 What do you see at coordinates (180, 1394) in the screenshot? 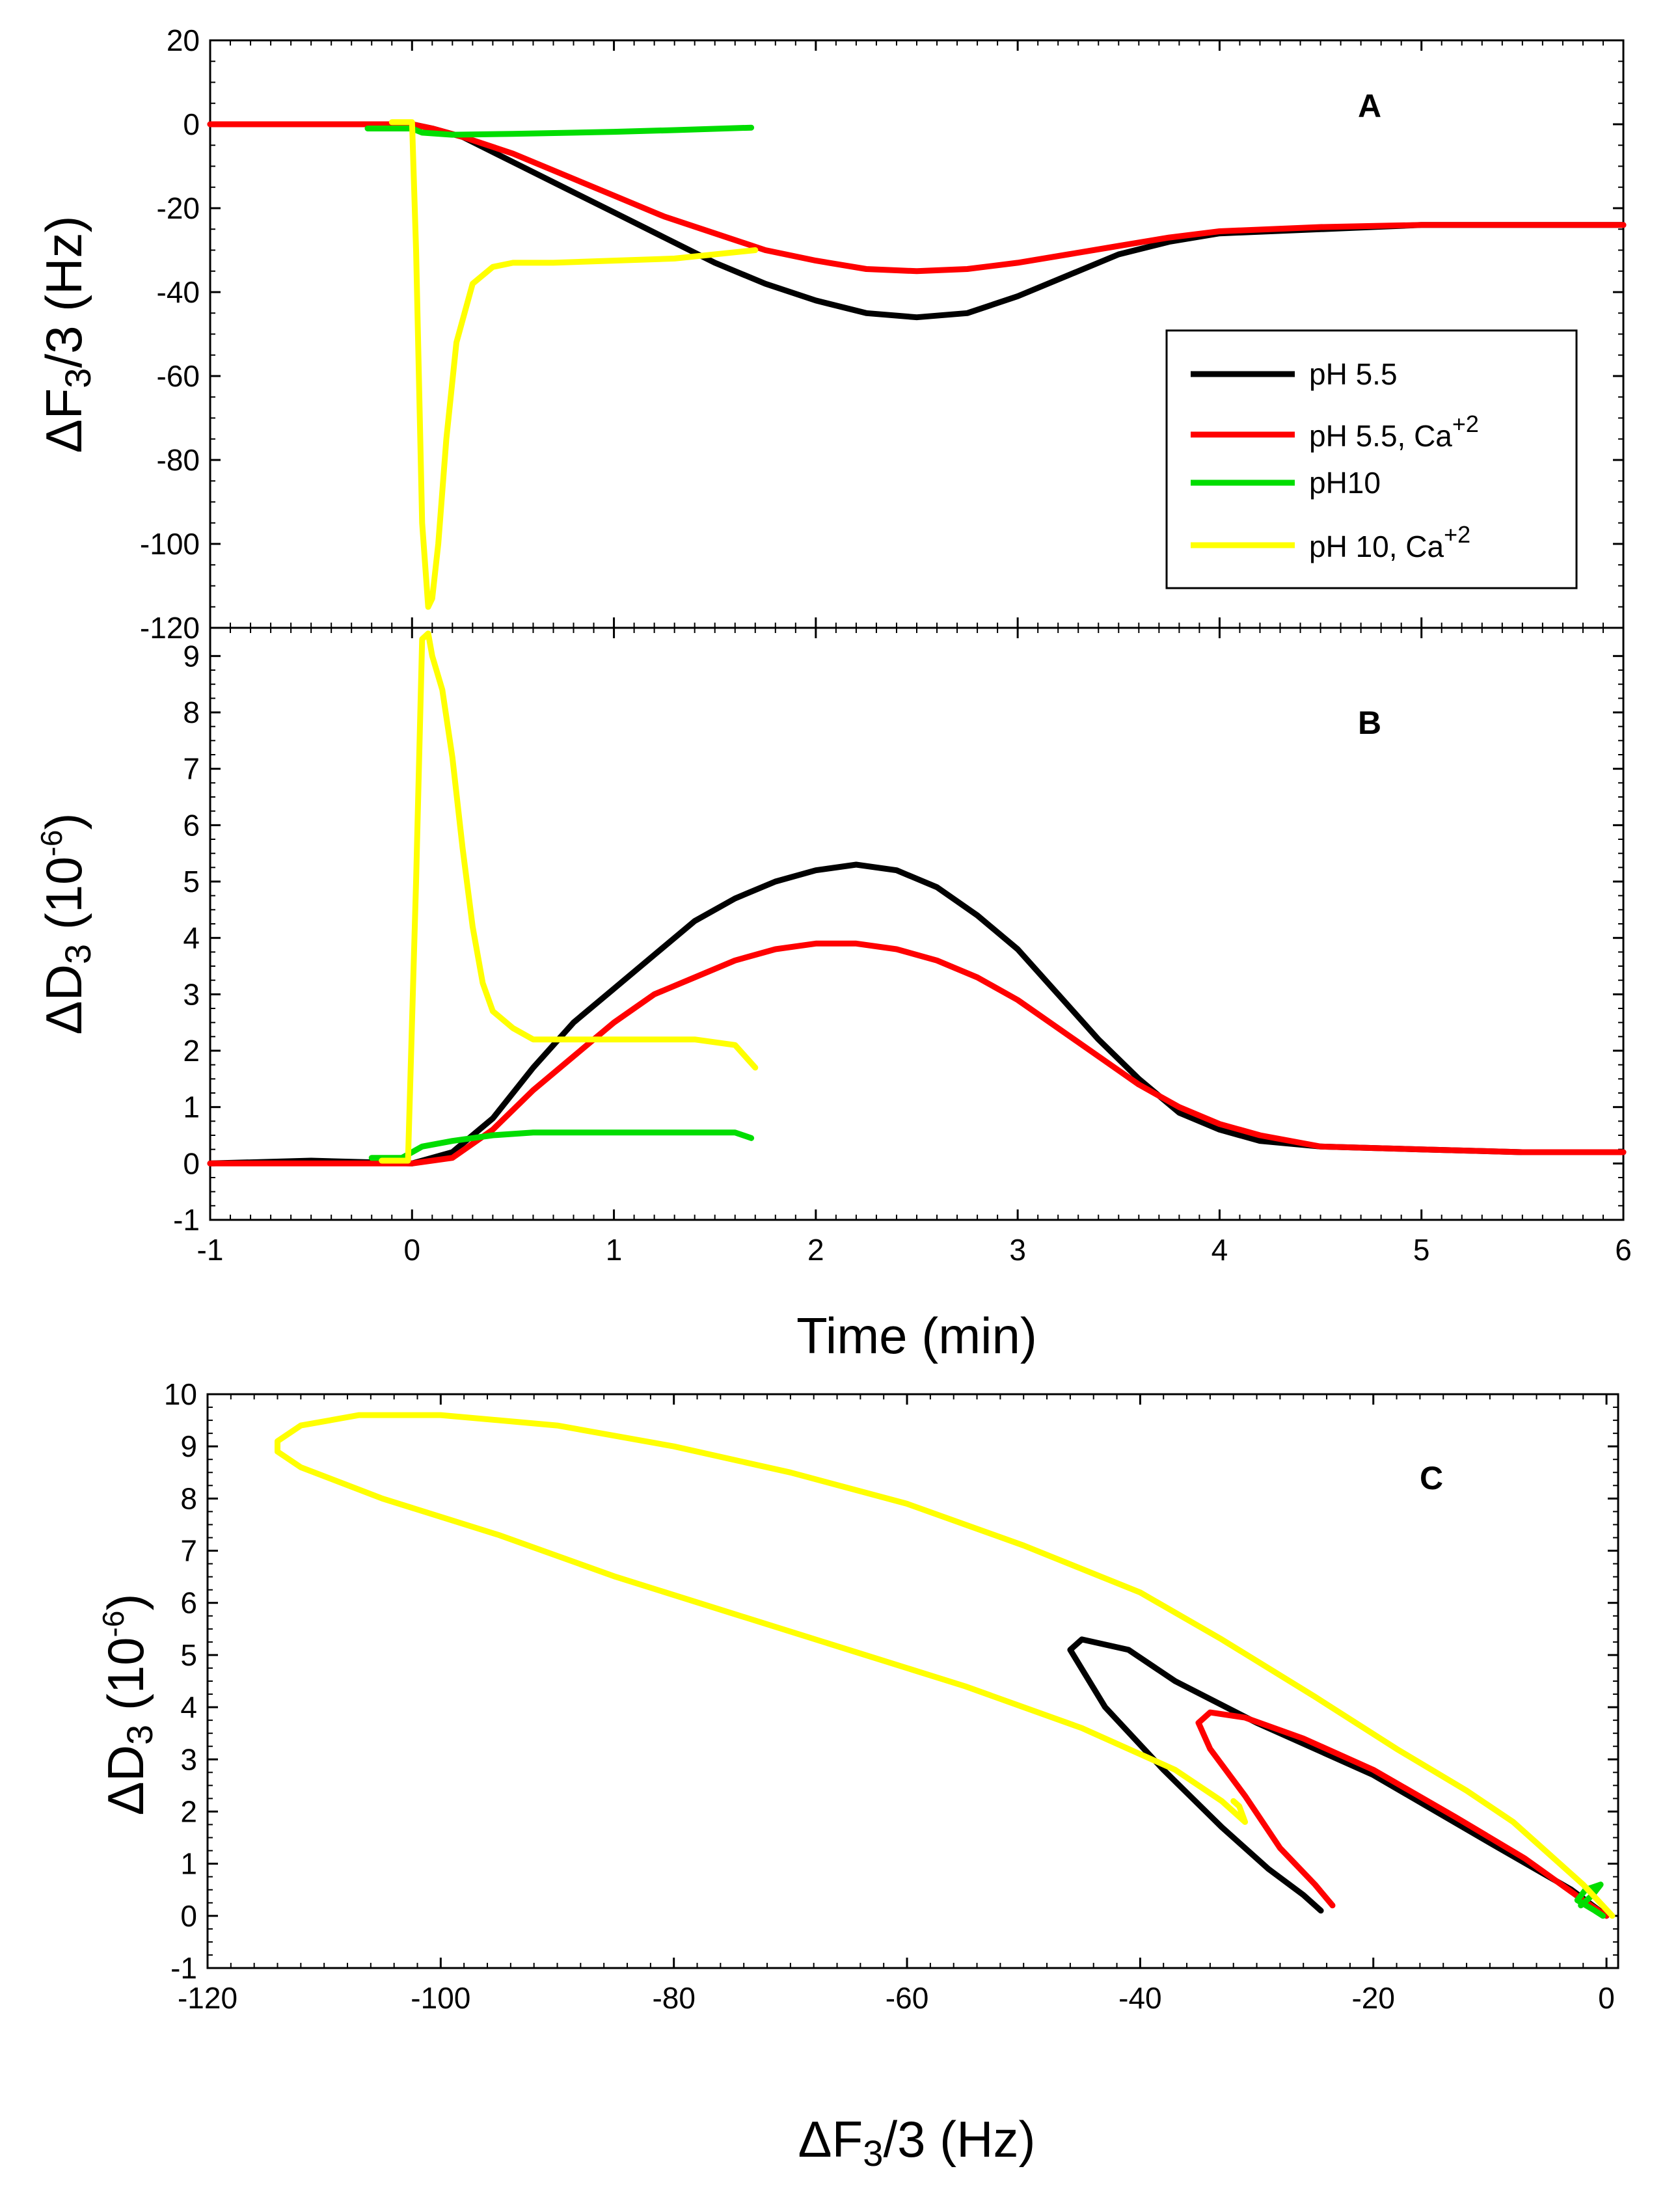
I see `panel-c-y-tick-label: 10` at bounding box center [180, 1394].